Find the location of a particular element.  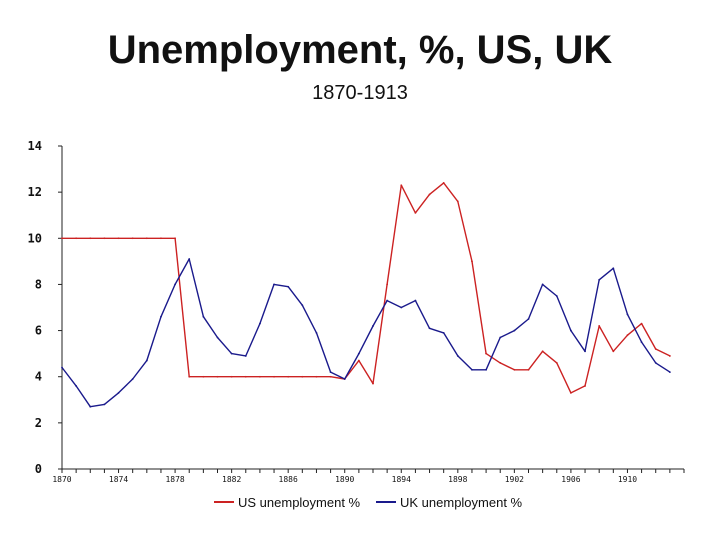

x-tick-label: 1898 is located at coordinates (457, 479).